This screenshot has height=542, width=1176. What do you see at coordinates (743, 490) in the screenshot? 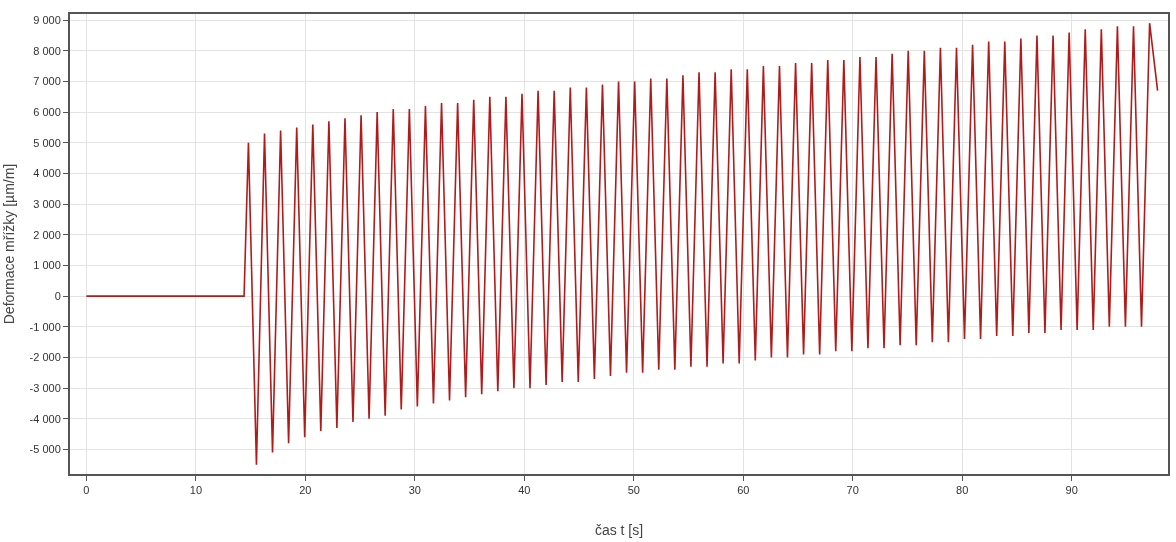
I see `x-tick-label: 60` at bounding box center [743, 490].